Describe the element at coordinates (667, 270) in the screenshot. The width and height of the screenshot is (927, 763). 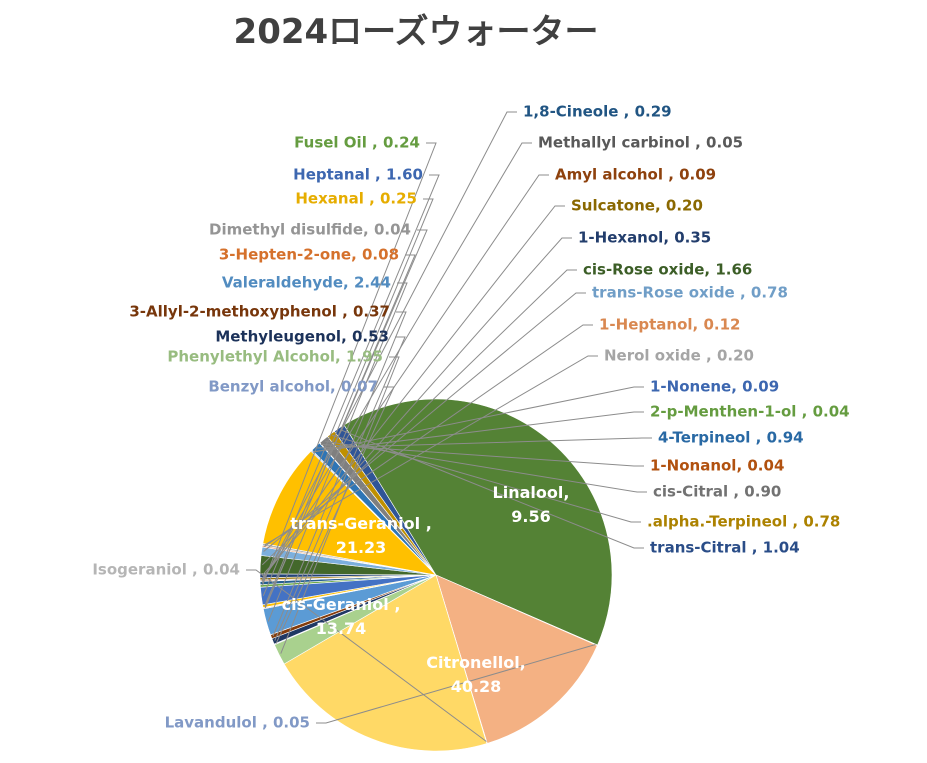
I see `data-label-cis-rose-oxide: cis-Rose oxide, 1.66` at that location.